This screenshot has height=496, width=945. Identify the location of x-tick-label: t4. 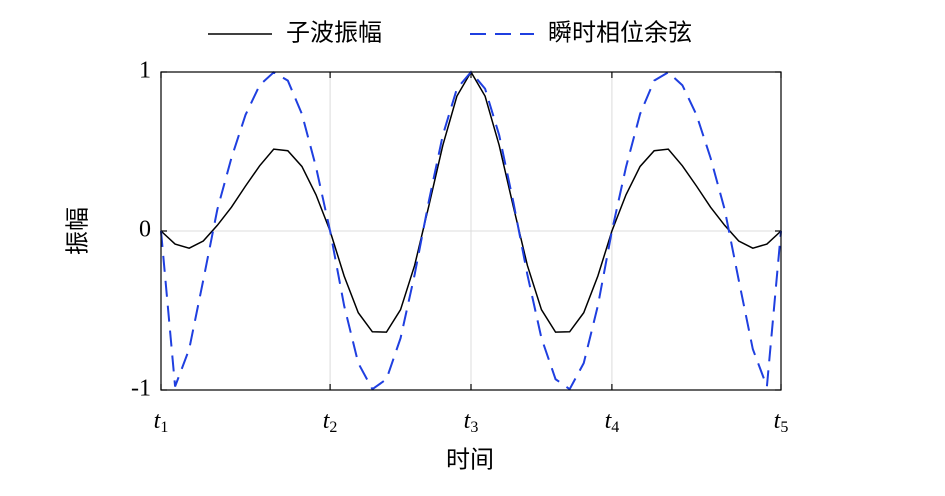
(612, 422).